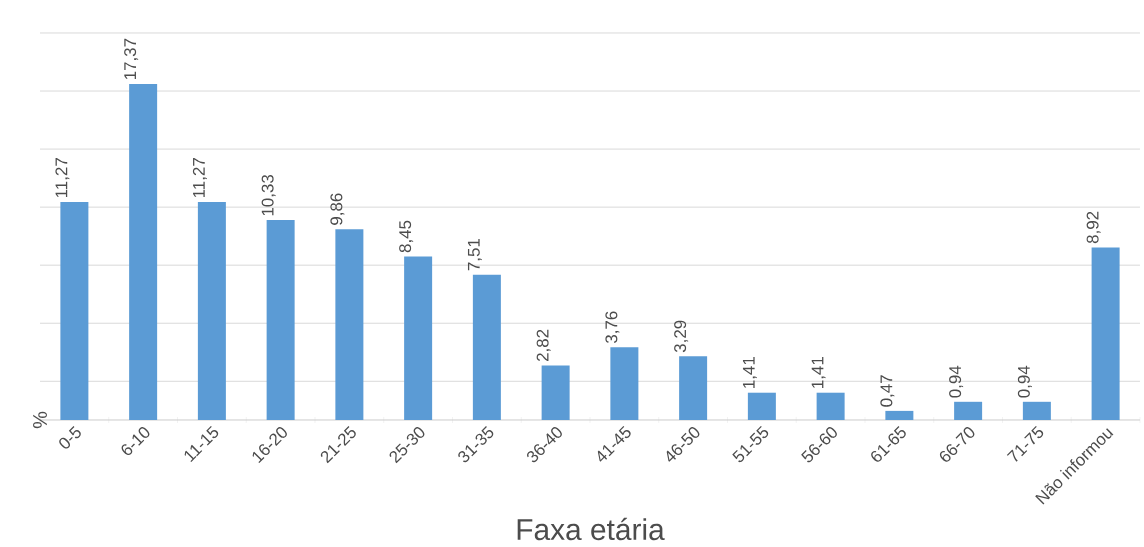 The image size is (1144, 547). Describe the element at coordinates (131, 59) in the screenshot. I see `data-label: 17,37` at that location.